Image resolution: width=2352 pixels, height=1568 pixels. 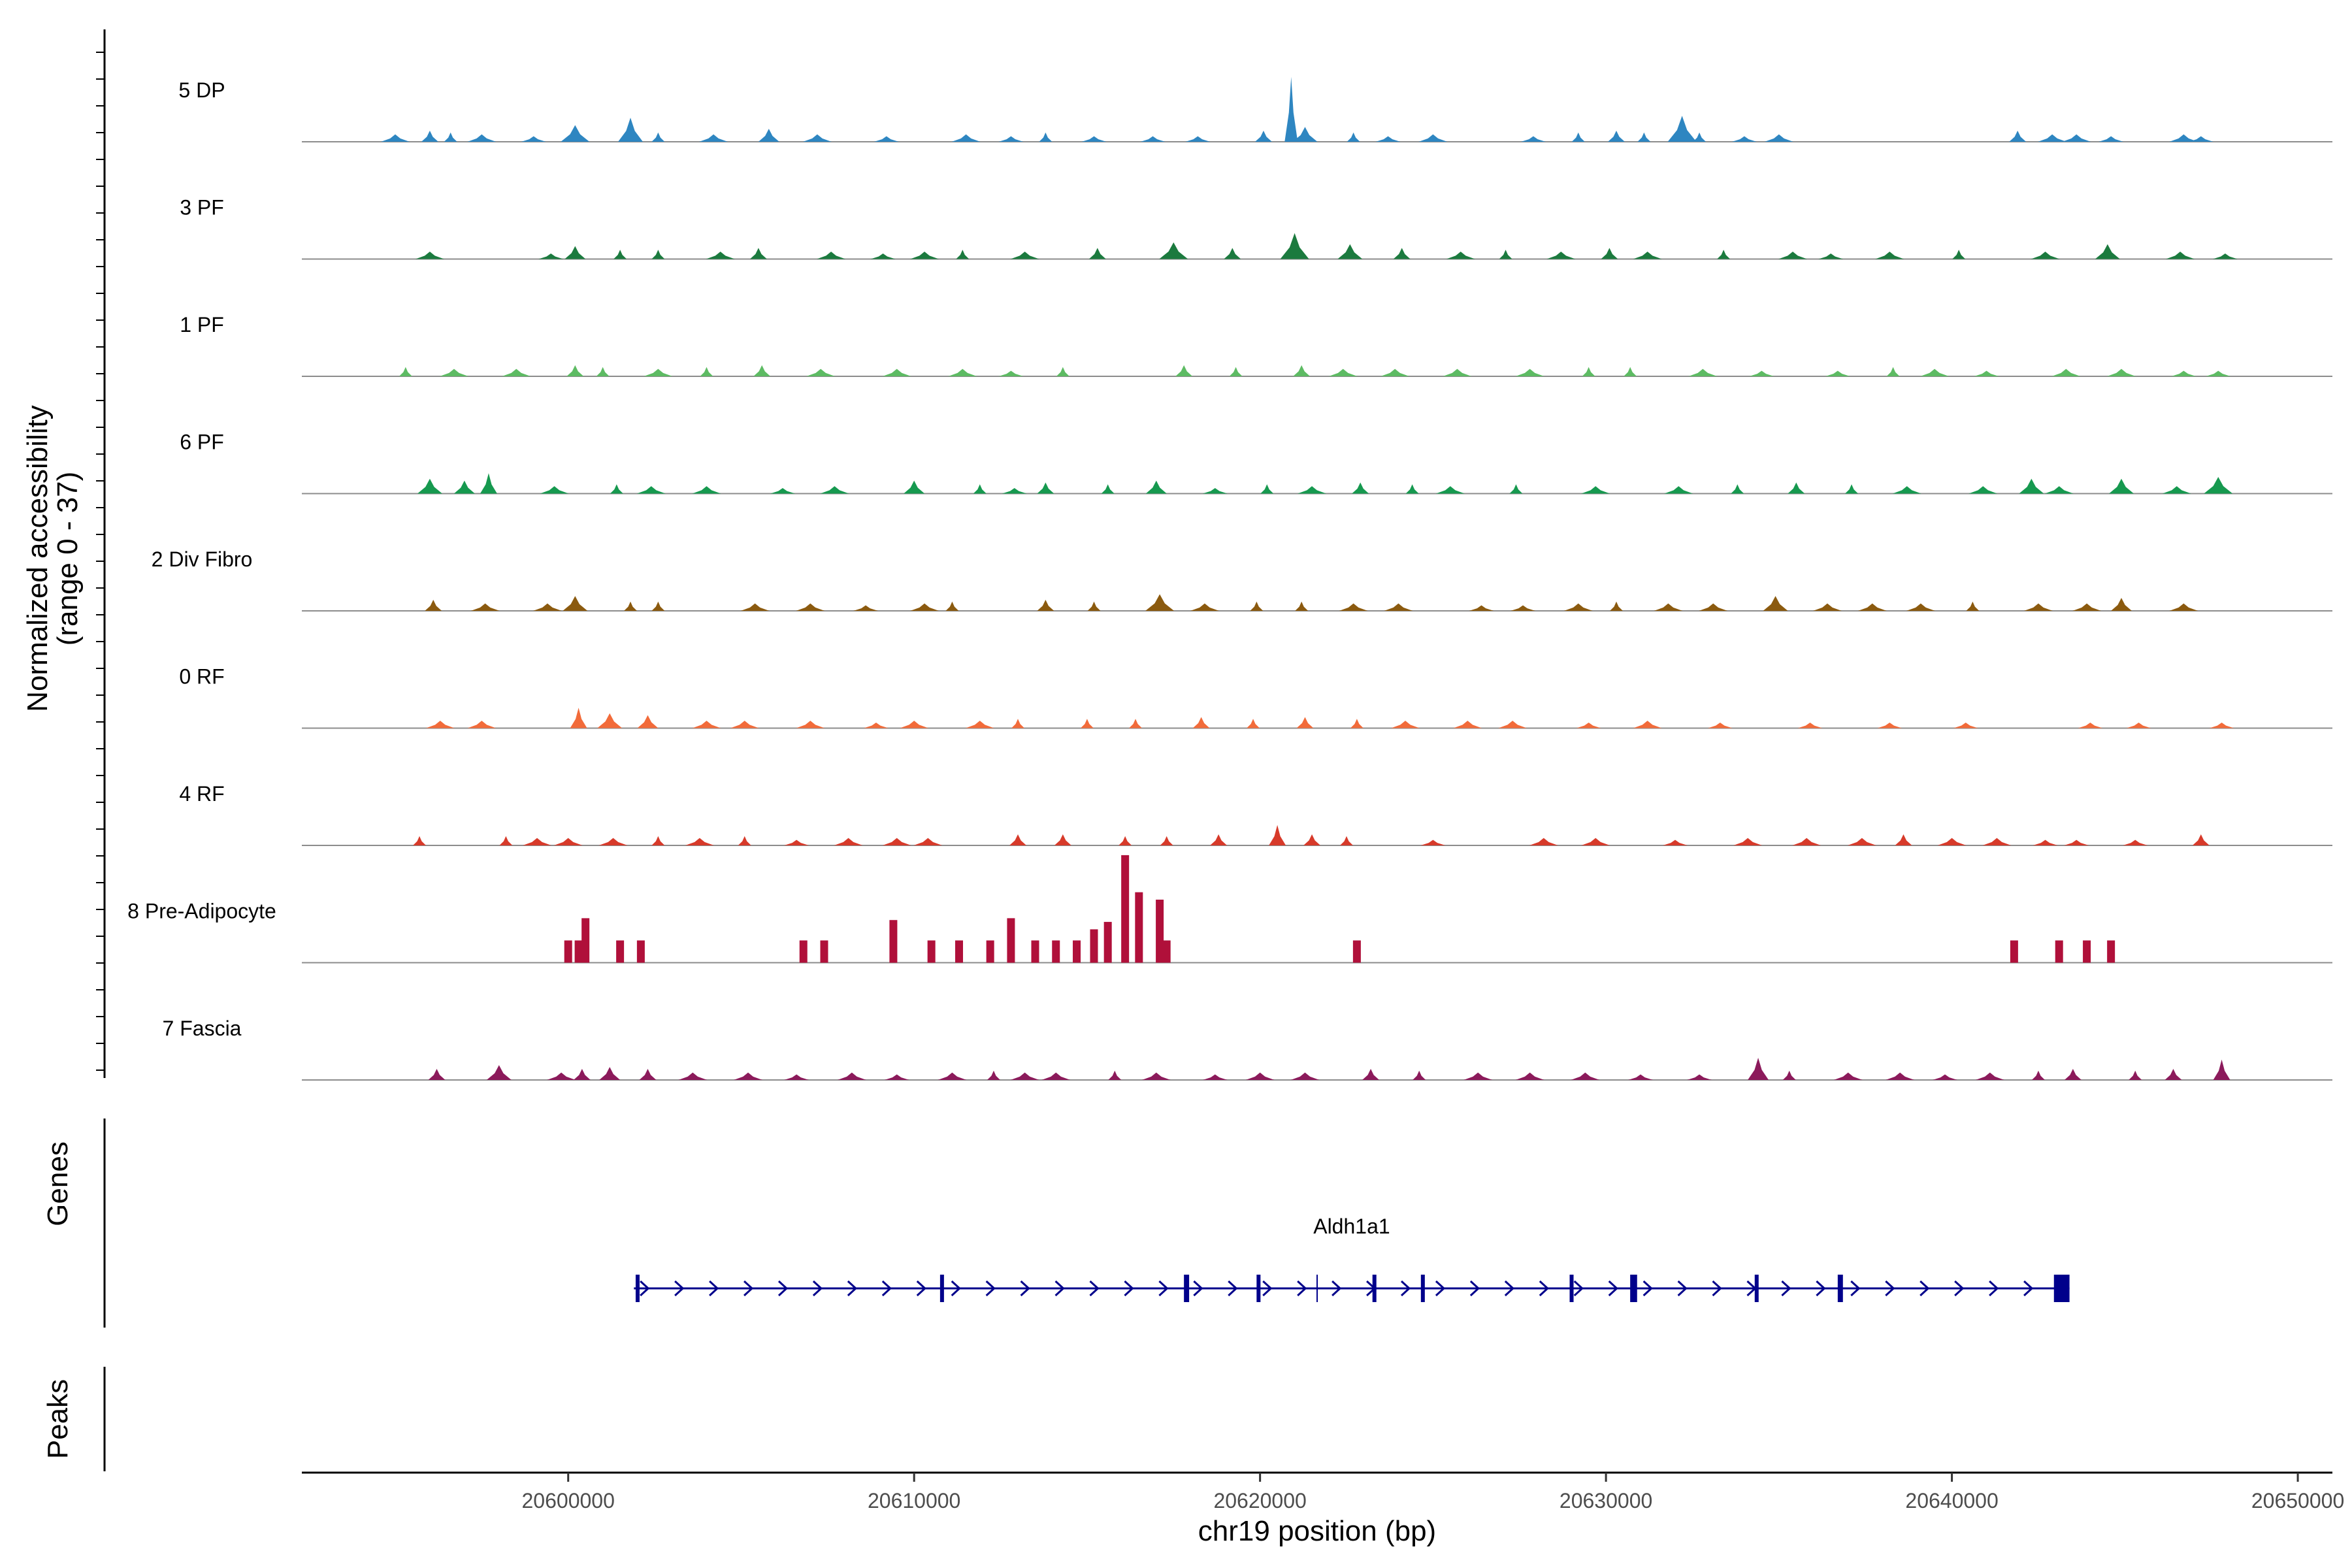 What do you see at coordinates (1256, 228) in the screenshot?
I see `track-2: 3 PF` at bounding box center [1256, 228].